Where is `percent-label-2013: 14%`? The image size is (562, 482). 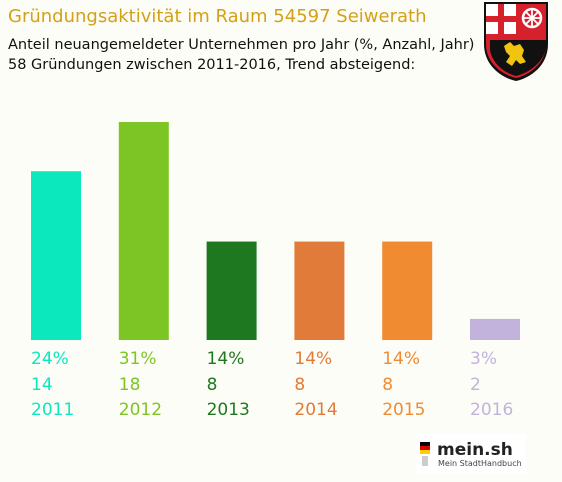
percent-label-2013: 14% is located at coordinates (226, 359).